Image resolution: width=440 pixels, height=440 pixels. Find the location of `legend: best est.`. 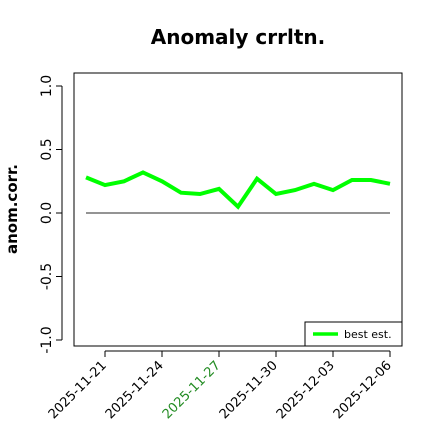

legend: best est. is located at coordinates (353, 334).